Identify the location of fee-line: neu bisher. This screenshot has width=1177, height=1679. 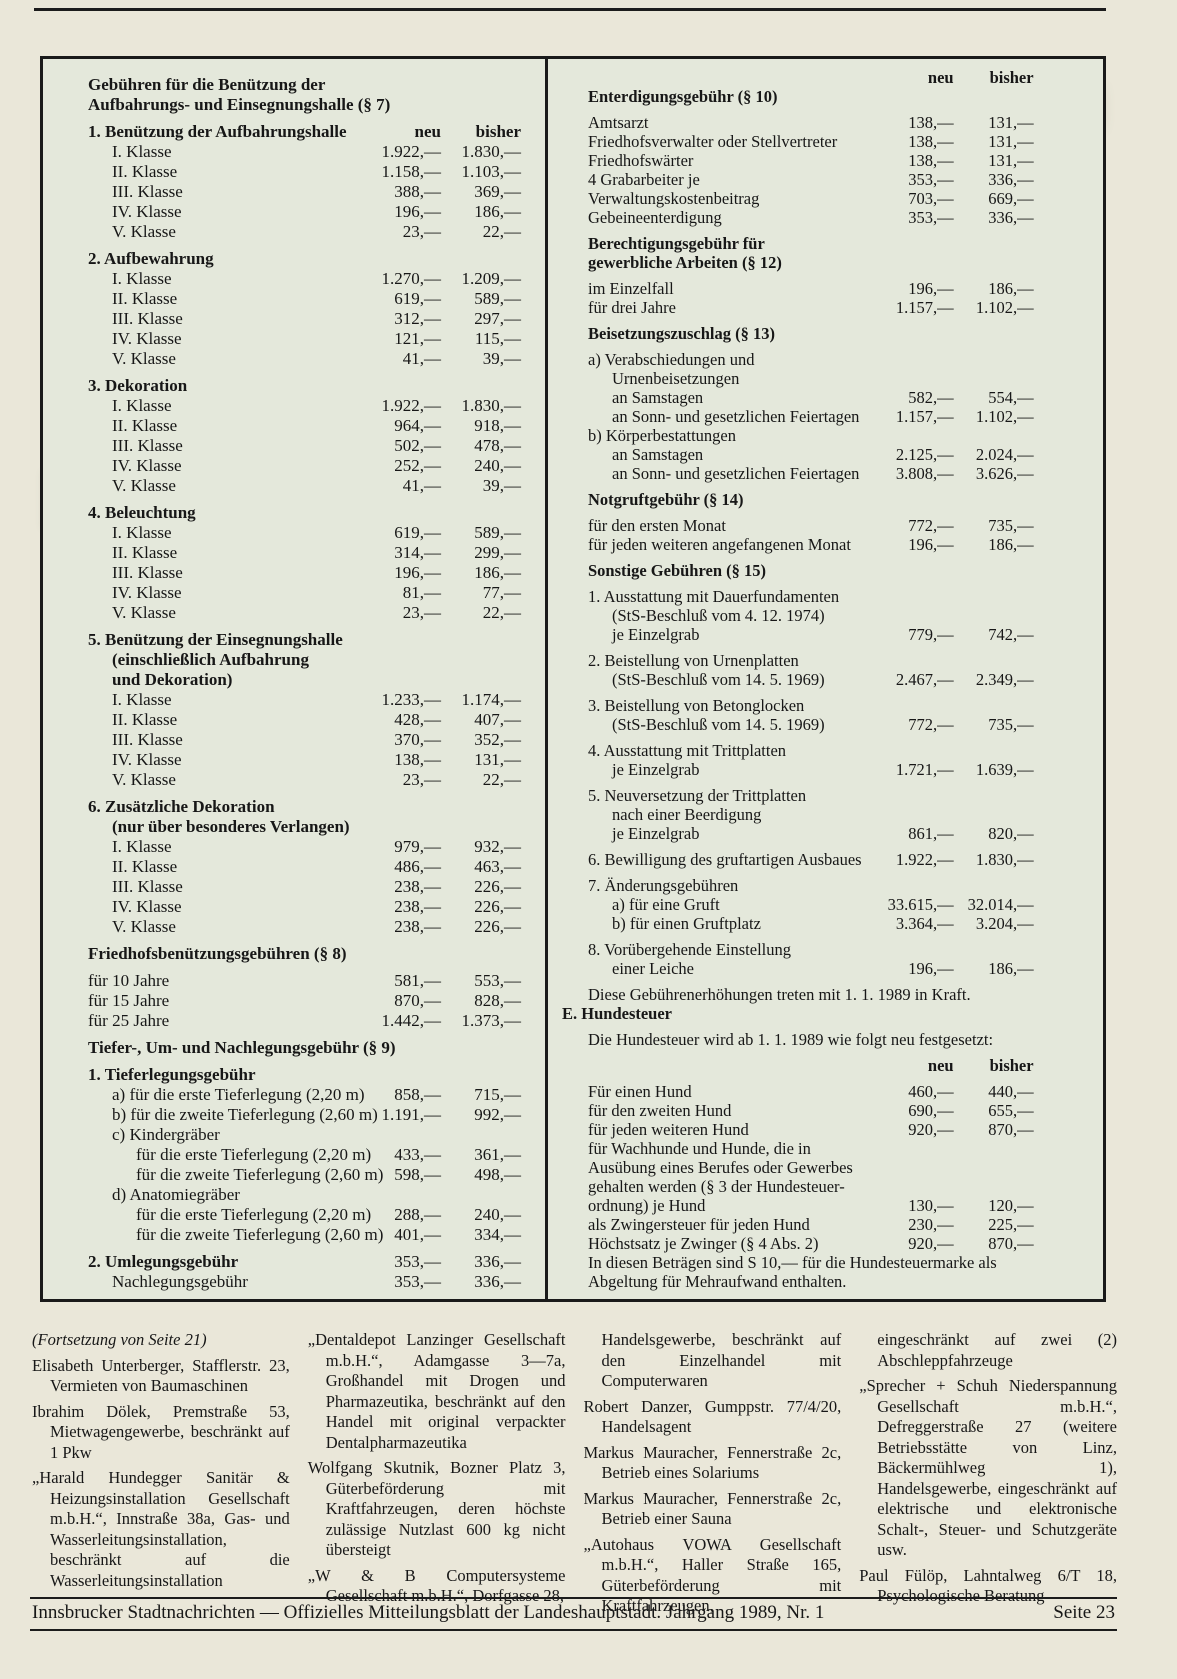
(811, 77).